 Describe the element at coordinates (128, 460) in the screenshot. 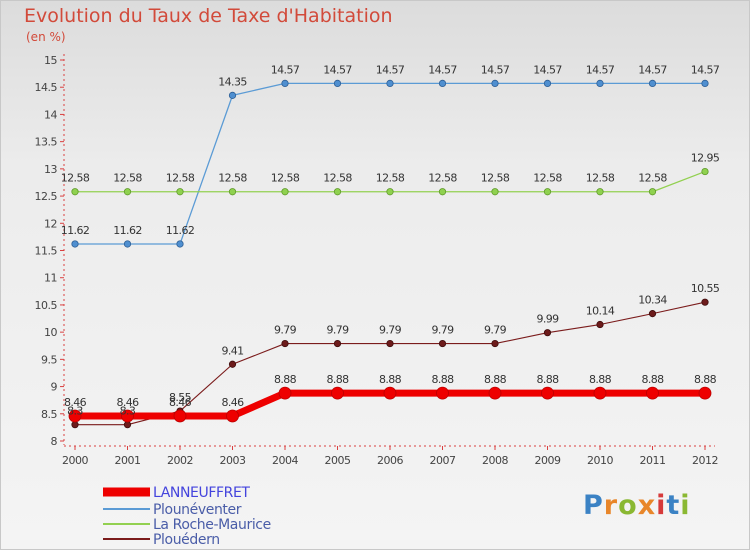

I see `x-tick-label: 2001` at that location.